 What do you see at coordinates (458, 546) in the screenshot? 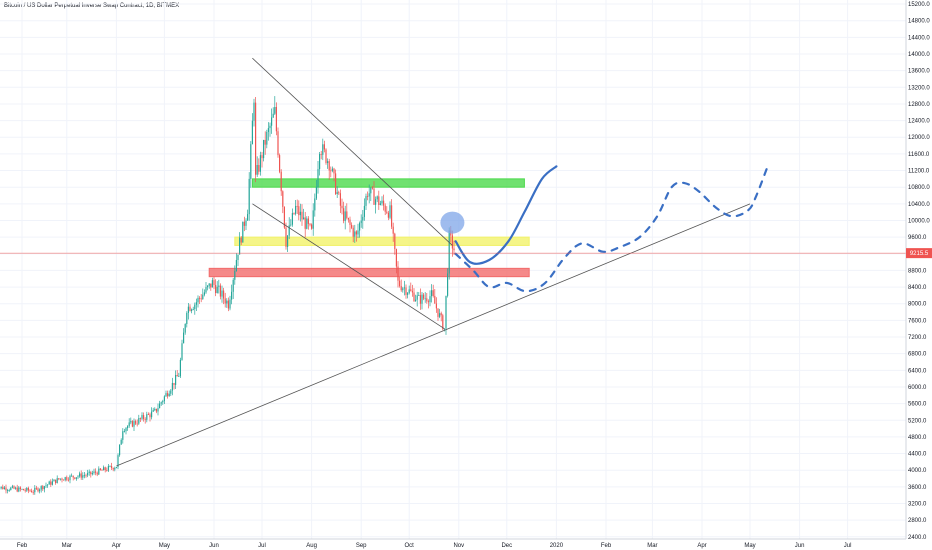
I see `x-tick-label: Nov` at bounding box center [458, 546].